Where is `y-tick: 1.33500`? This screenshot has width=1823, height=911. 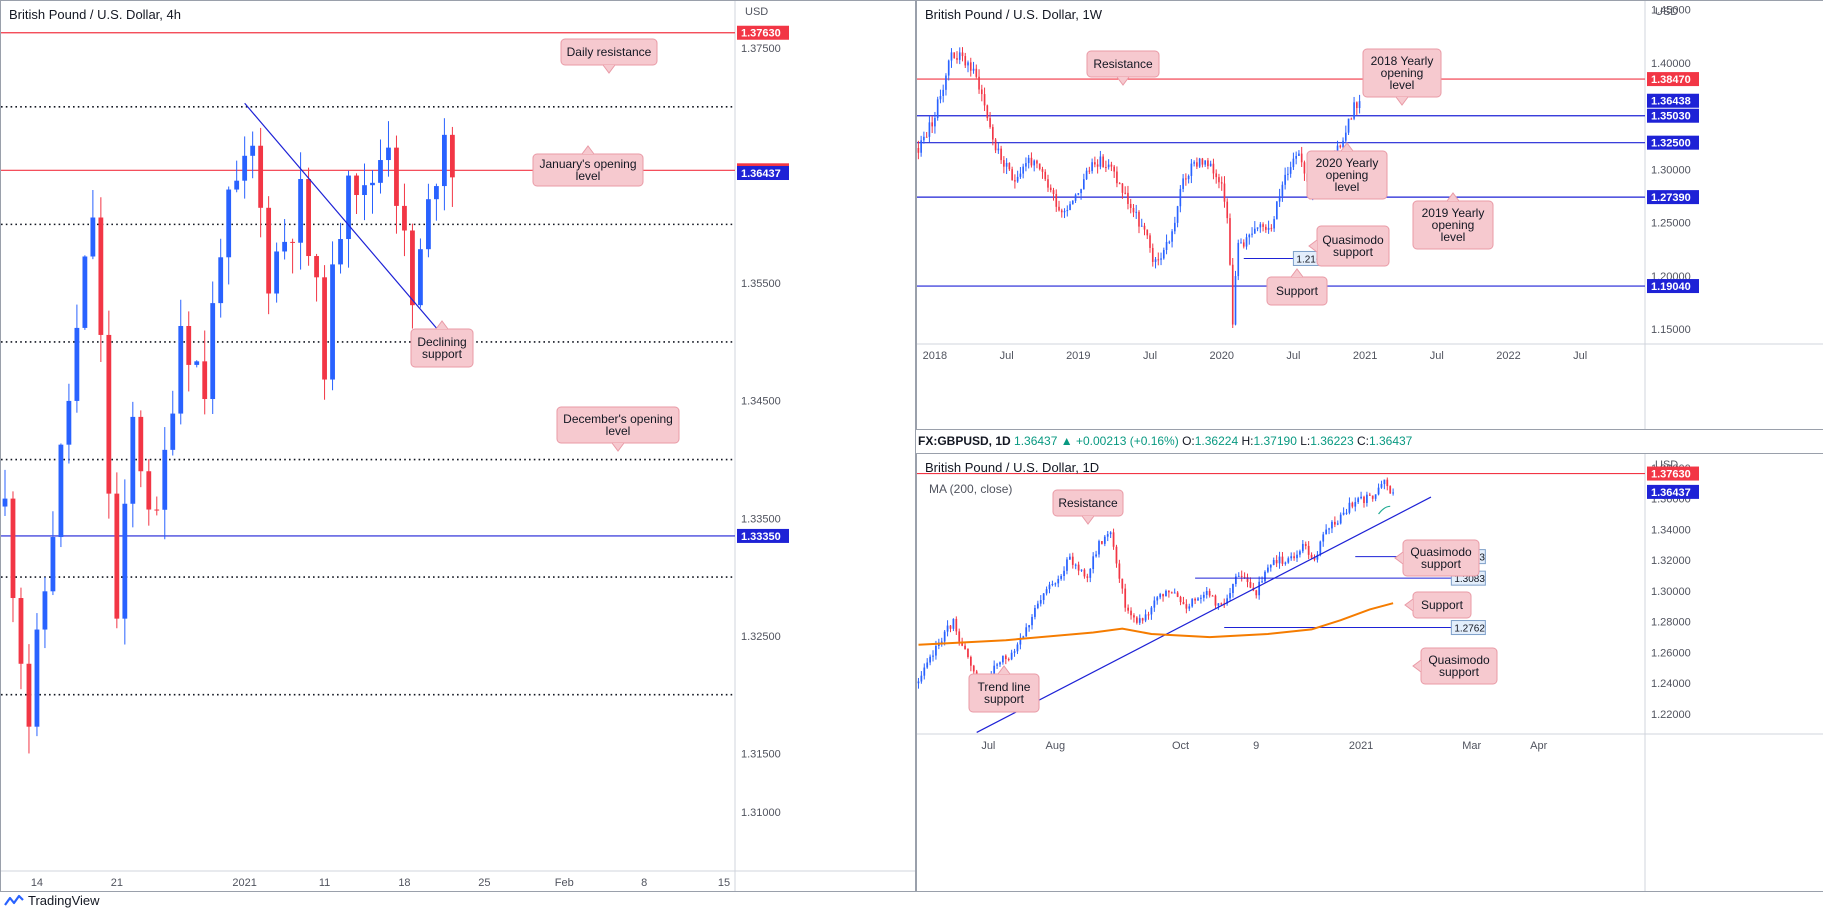 y-tick: 1.33500 is located at coordinates (761, 519).